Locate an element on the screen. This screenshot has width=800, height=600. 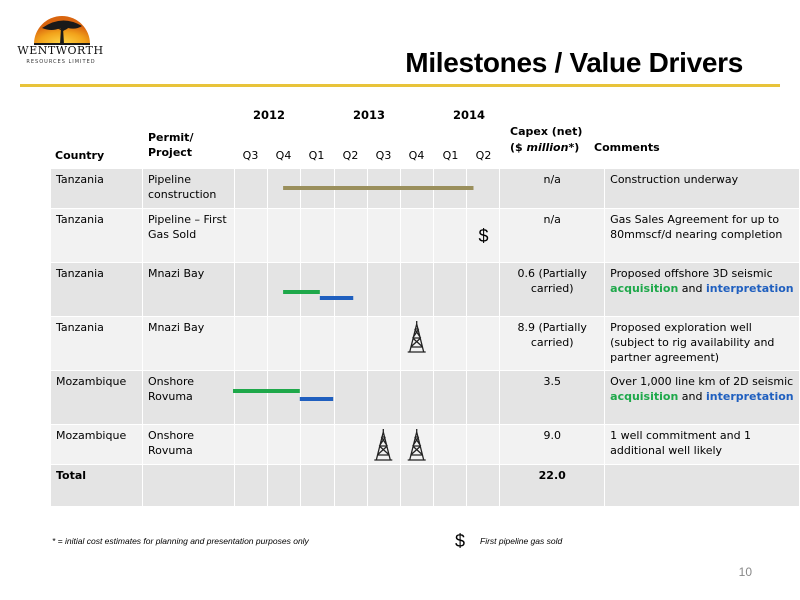
header-permit: Permit/ Project is located at coordinates (171, 145).